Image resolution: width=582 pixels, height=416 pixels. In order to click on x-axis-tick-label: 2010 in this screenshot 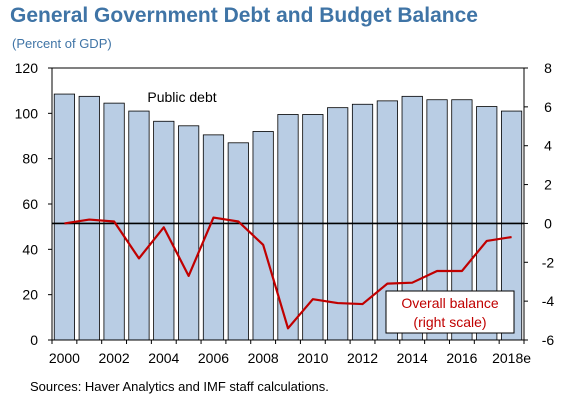, I will do `click(312, 358)`.